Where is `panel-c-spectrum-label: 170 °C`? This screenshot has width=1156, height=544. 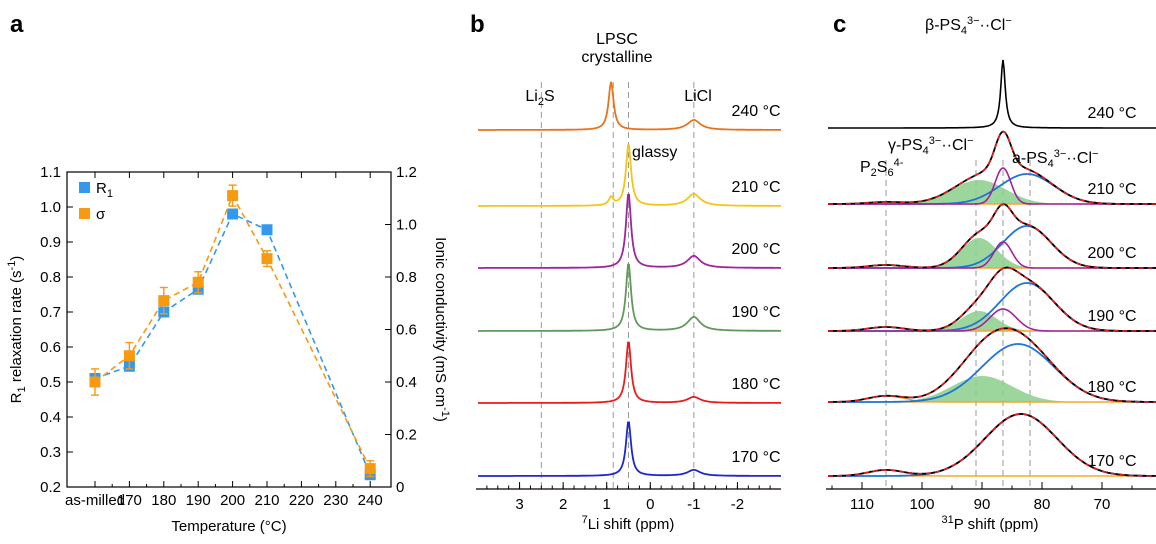
panel-c-spectrum-label: 170 °C is located at coordinates (1111, 461).